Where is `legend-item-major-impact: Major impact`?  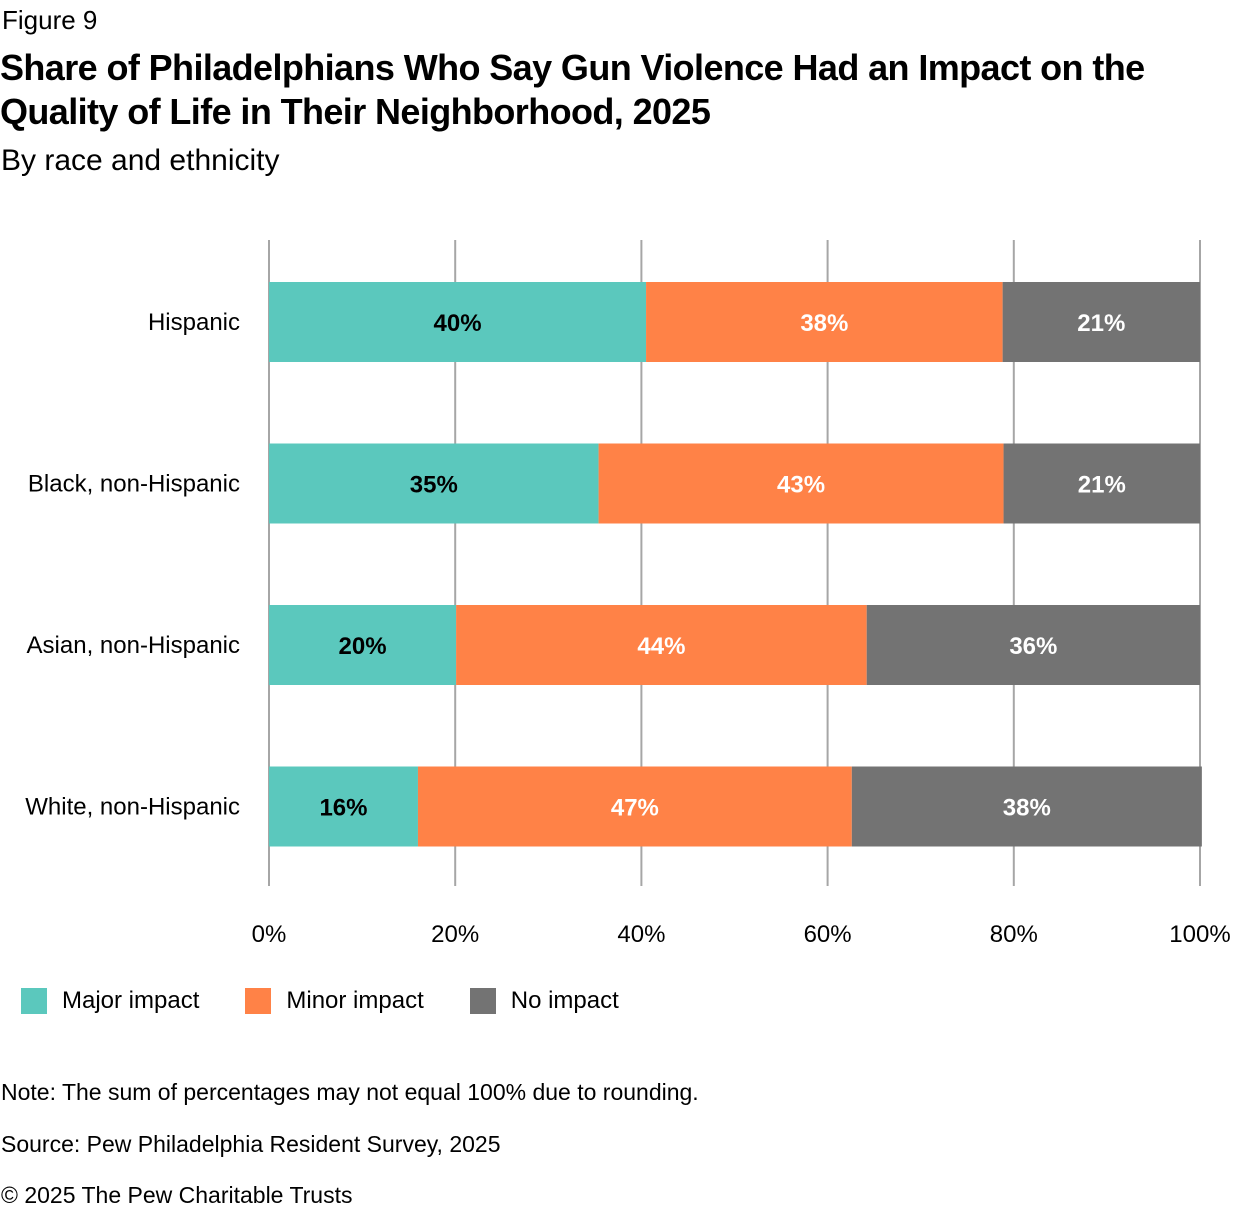
legend-item-major-impact: Major impact is located at coordinates (110, 1001).